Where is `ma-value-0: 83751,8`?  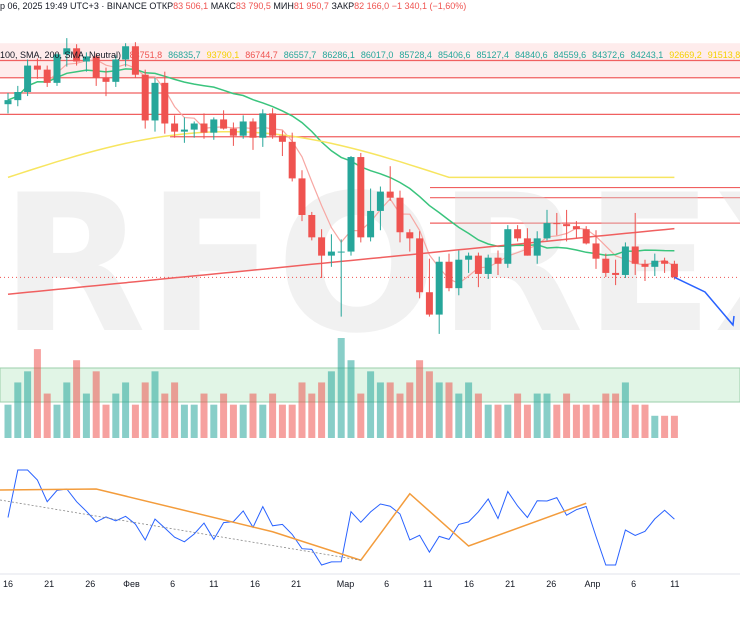 ma-value-0: 83751,8 is located at coordinates (146, 55).